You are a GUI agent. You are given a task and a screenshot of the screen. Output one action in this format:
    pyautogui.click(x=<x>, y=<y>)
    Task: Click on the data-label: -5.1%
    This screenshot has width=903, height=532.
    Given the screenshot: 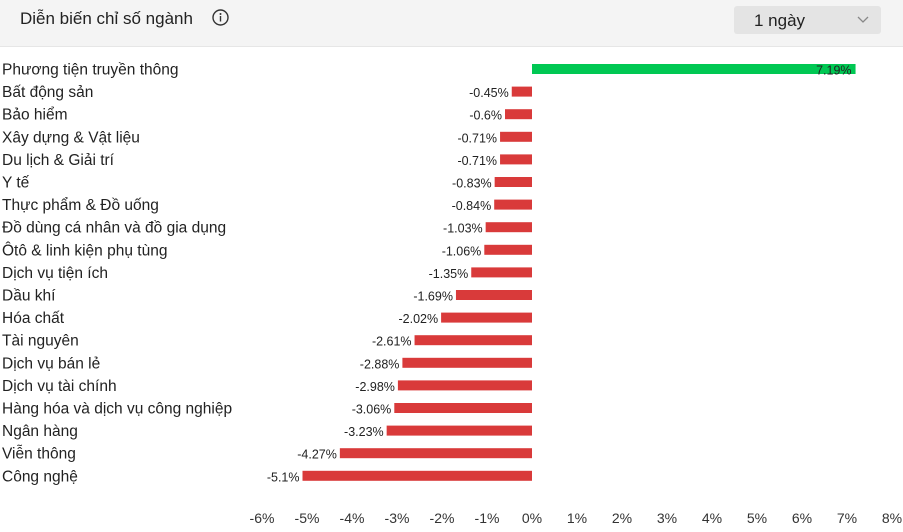 What is the action you would take?
    pyautogui.click(x=283, y=477)
    